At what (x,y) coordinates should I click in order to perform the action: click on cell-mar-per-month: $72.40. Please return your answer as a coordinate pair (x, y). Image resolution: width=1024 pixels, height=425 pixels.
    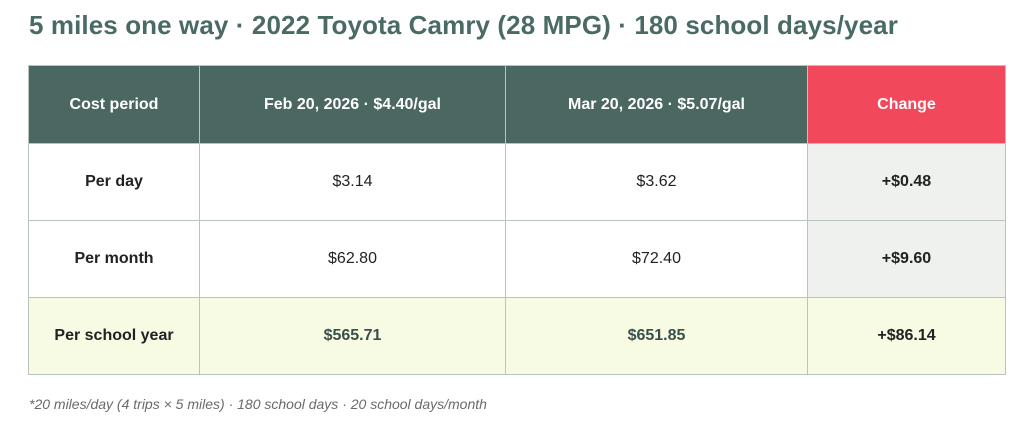
    Looking at the image, I should click on (656, 259).